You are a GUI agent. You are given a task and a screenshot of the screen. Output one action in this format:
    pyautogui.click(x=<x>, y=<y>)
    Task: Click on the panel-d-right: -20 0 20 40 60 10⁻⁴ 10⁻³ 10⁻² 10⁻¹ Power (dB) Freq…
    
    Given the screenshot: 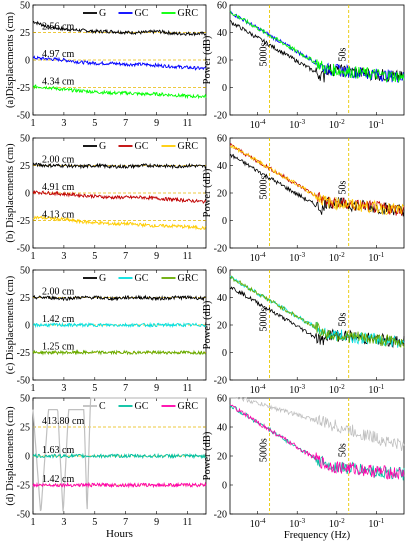 What is the action you would take?
    pyautogui.click(x=303, y=467)
    